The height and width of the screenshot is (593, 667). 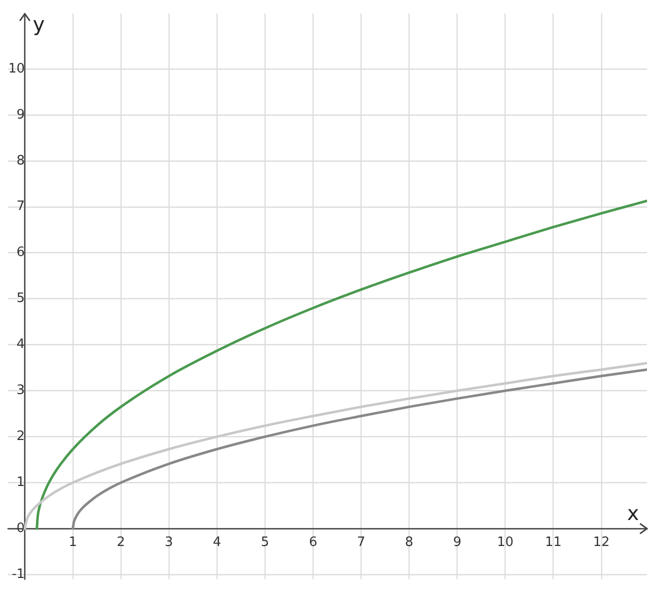 I want to click on x-axis-title: x, so click(x=633, y=512).